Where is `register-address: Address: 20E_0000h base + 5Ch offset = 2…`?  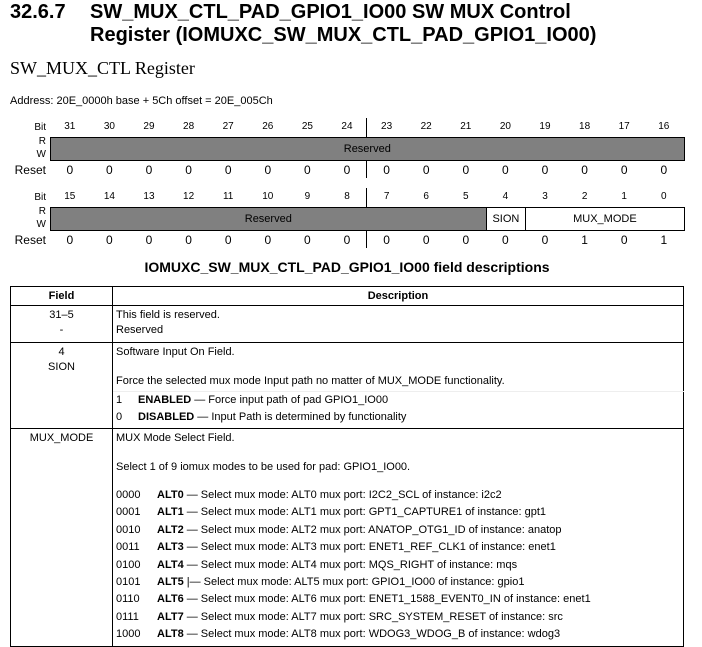 register-address: Address: 20E_0000h base + 5Ch offset = 2… is located at coordinates (141, 101).